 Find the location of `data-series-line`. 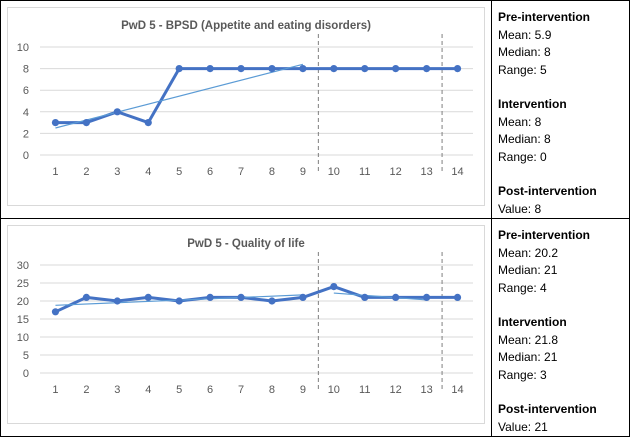

data-series-line is located at coordinates (256, 96).